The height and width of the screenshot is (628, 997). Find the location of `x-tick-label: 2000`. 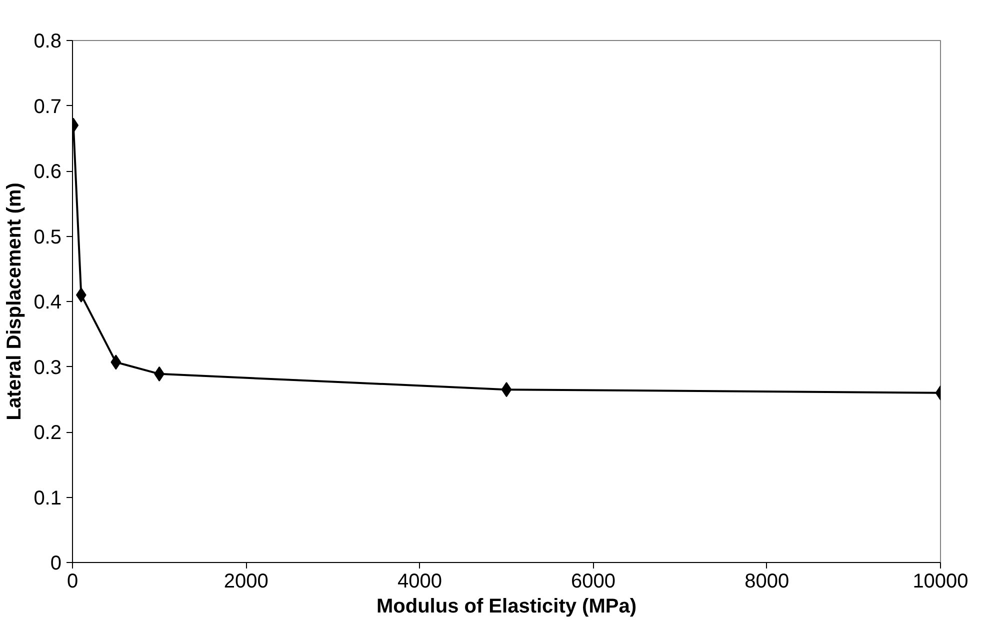

x-tick-label: 2000 is located at coordinates (246, 581).